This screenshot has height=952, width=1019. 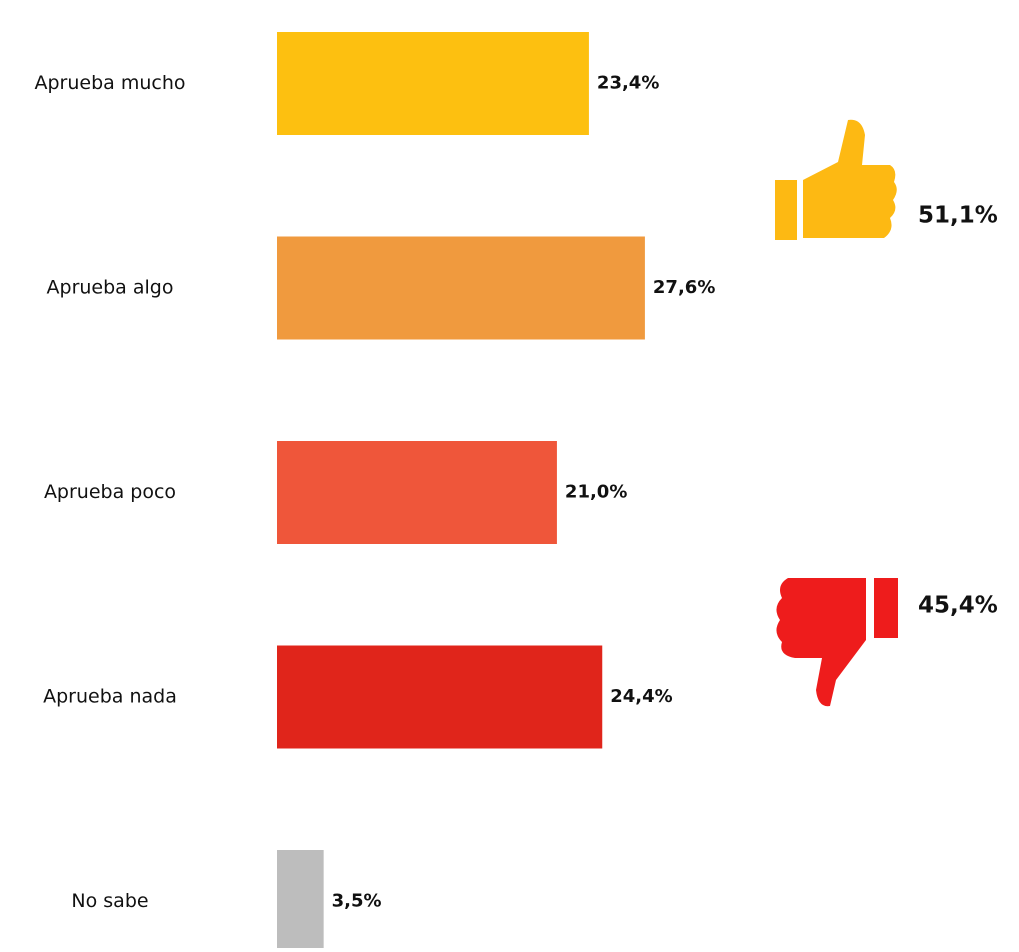 I want to click on value-label: 24,4%, so click(x=641, y=696).